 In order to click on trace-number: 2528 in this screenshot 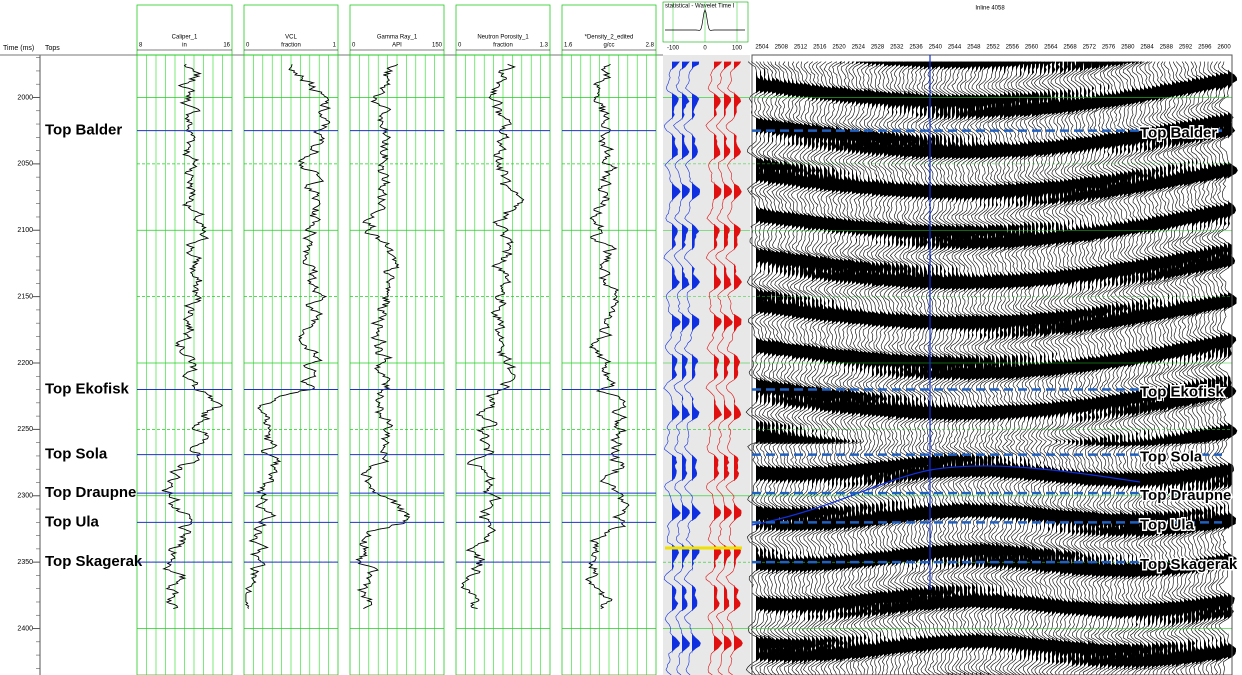, I will do `click(878, 48)`.